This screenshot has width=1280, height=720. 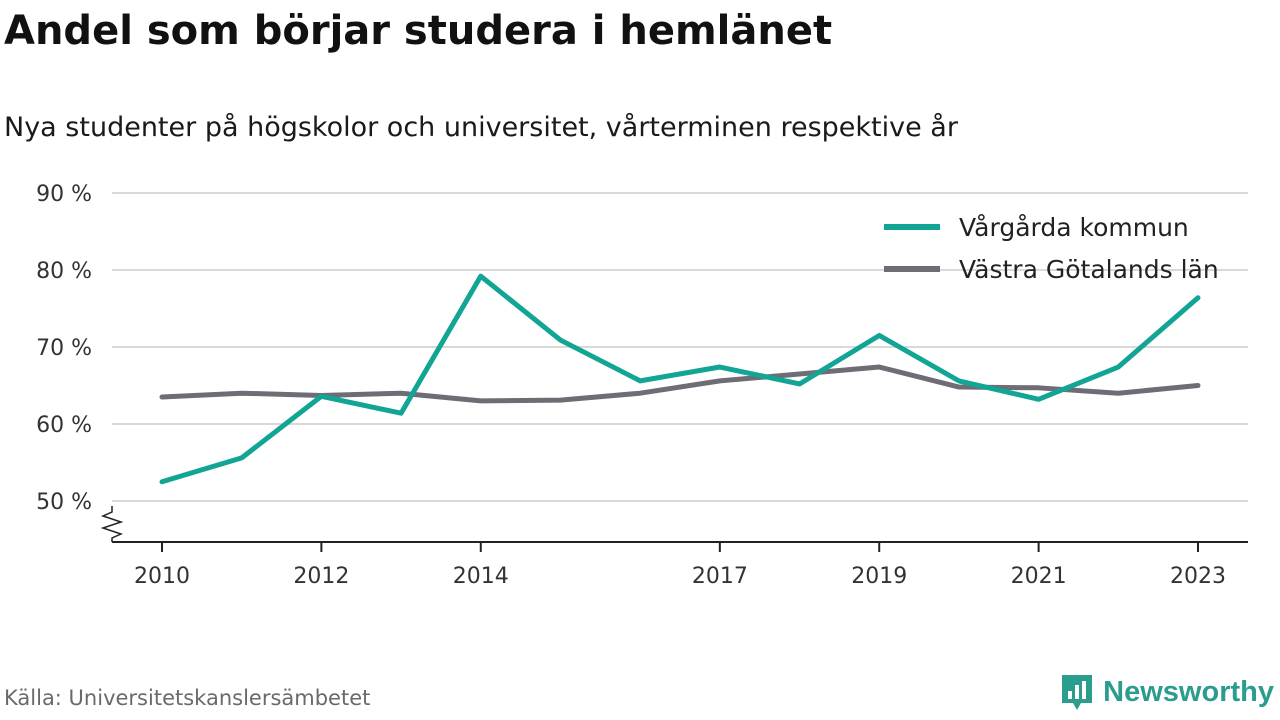 What do you see at coordinates (879, 576) in the screenshot?
I see `x-tick-label: 2019` at bounding box center [879, 576].